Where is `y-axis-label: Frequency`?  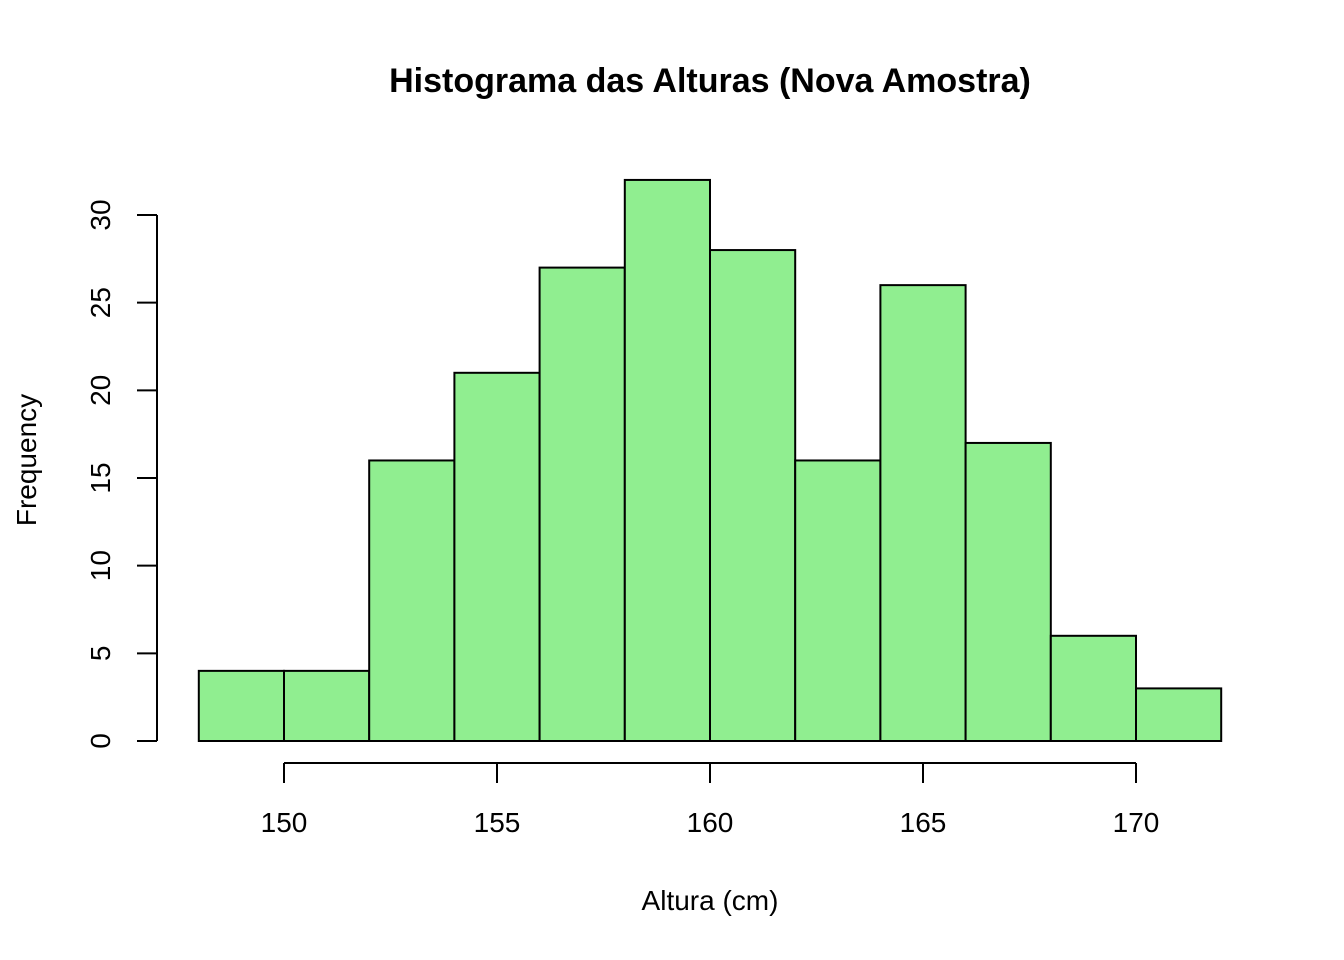 y-axis-label: Frequency is located at coordinates (26, 460).